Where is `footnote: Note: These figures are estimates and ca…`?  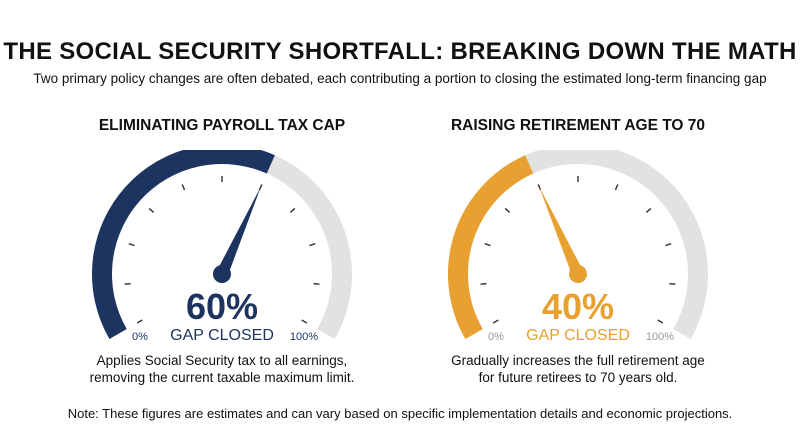 footnote: Note: These figures are estimates and ca… is located at coordinates (400, 413).